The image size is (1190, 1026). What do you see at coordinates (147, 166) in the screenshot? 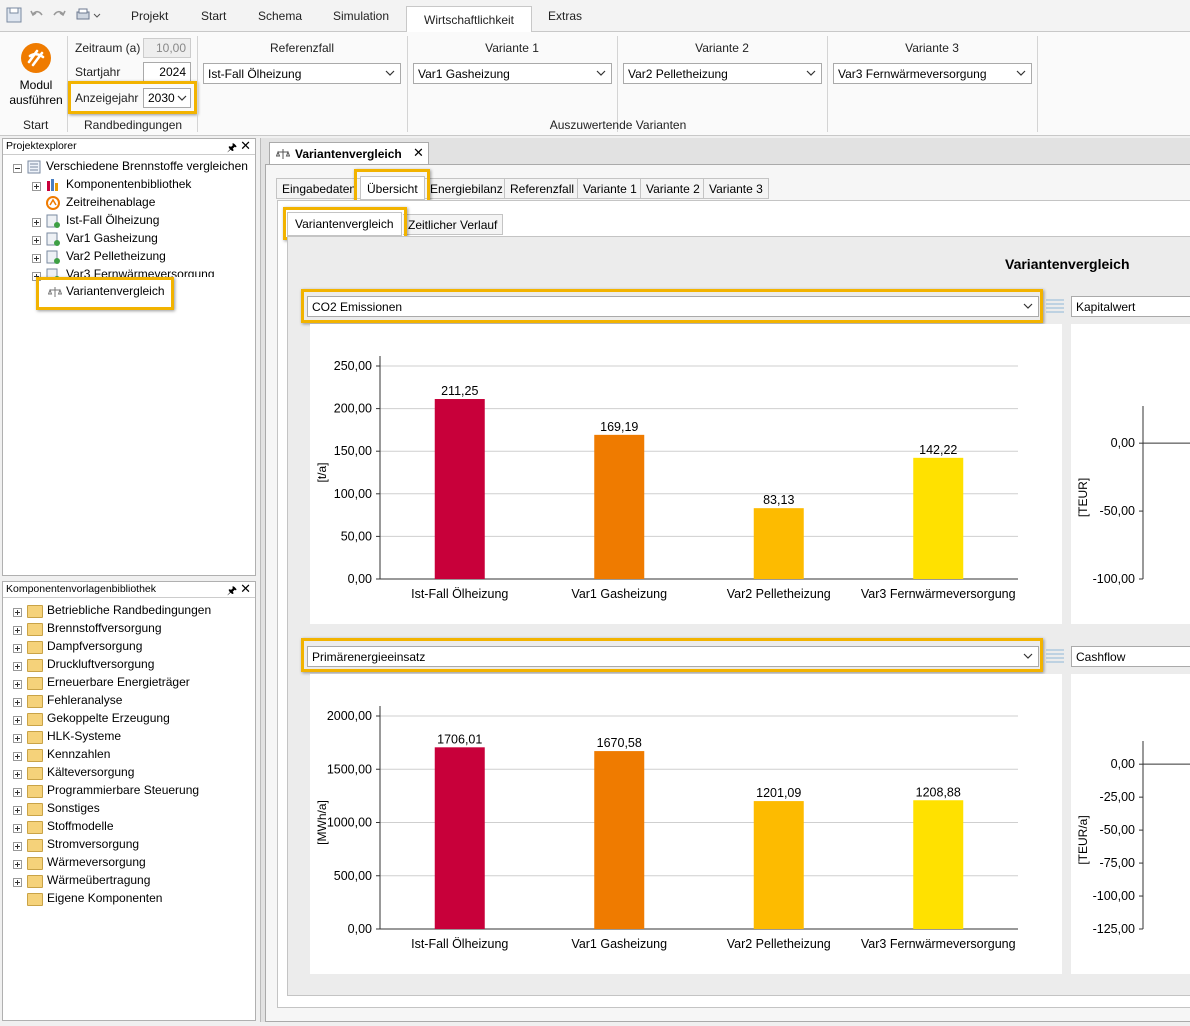
I see `tree-root-project: Verschiedene Brennstoffe vergleichen` at bounding box center [147, 166].